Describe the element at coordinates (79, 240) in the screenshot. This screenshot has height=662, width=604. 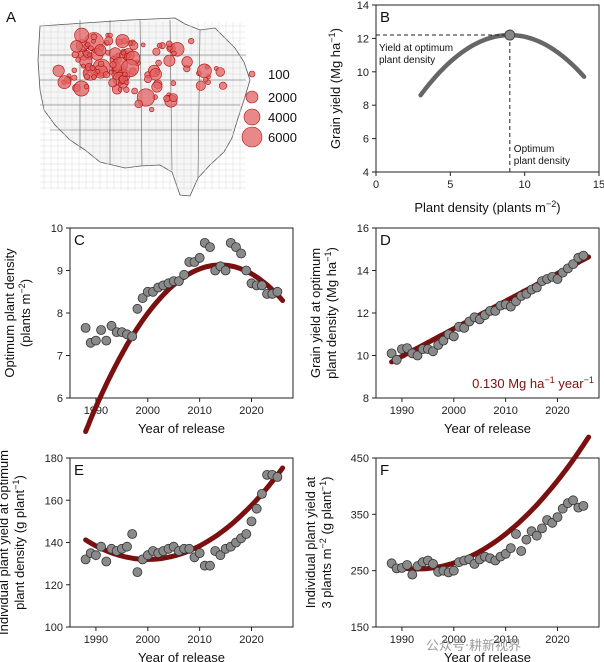
I see `panel-label: C` at that location.